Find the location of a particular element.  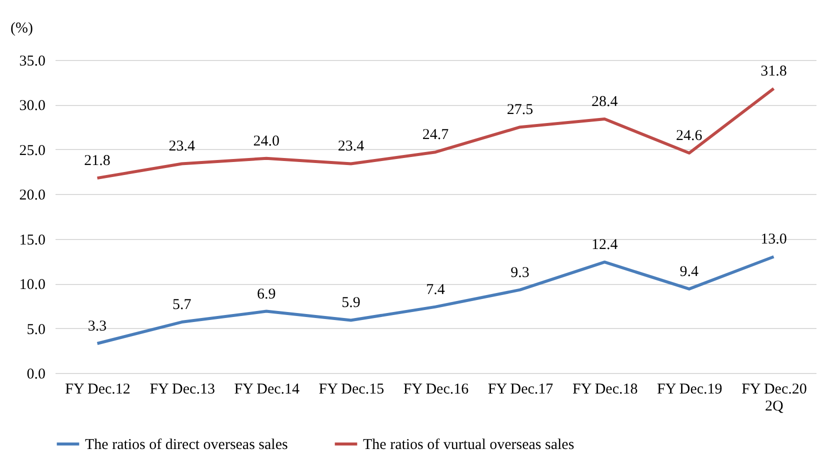

y-tick-label: 20.0 is located at coordinates (32, 196).